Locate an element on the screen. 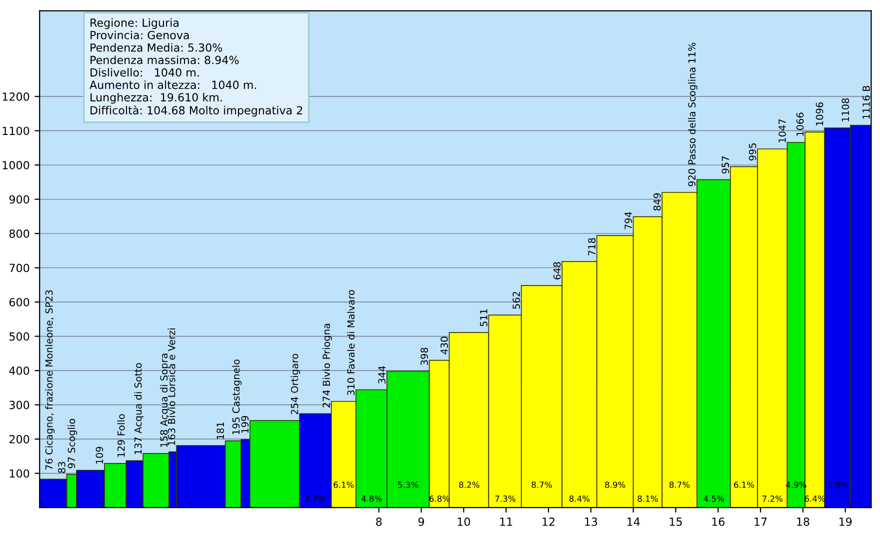 The height and width of the screenshot is (540, 880). y-tick-label: 400 is located at coordinates (19, 370).